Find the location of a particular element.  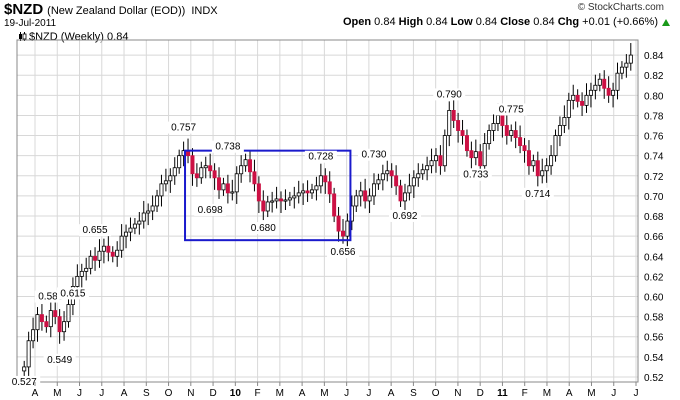

x-tick-label: F is located at coordinates (258, 393).